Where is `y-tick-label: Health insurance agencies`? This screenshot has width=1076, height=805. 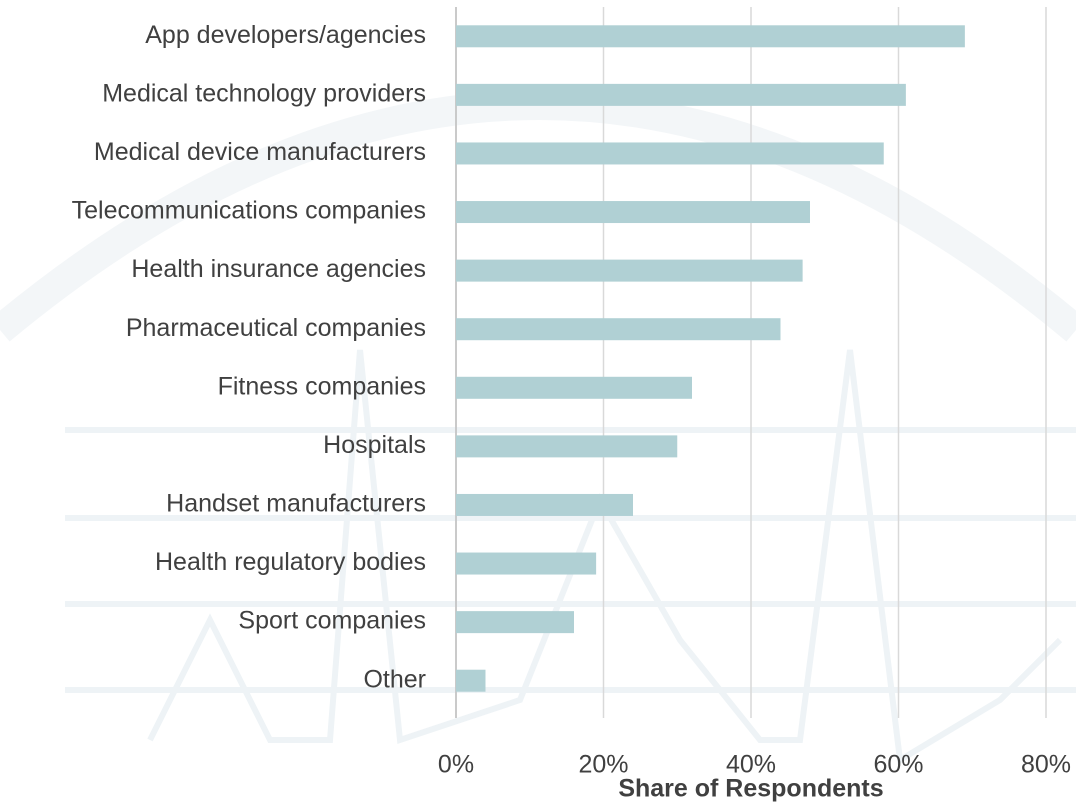
y-tick-label: Health insurance agencies is located at coordinates (278, 269).